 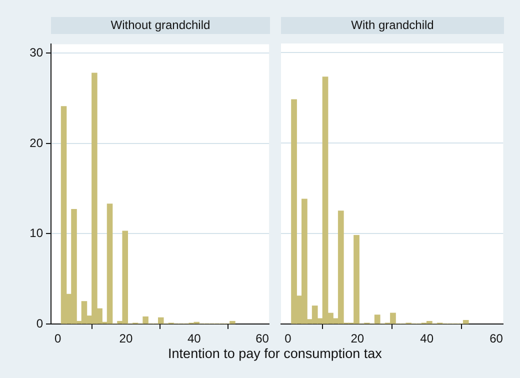 I want to click on y-tick-label: 0, so click(x=40, y=323).